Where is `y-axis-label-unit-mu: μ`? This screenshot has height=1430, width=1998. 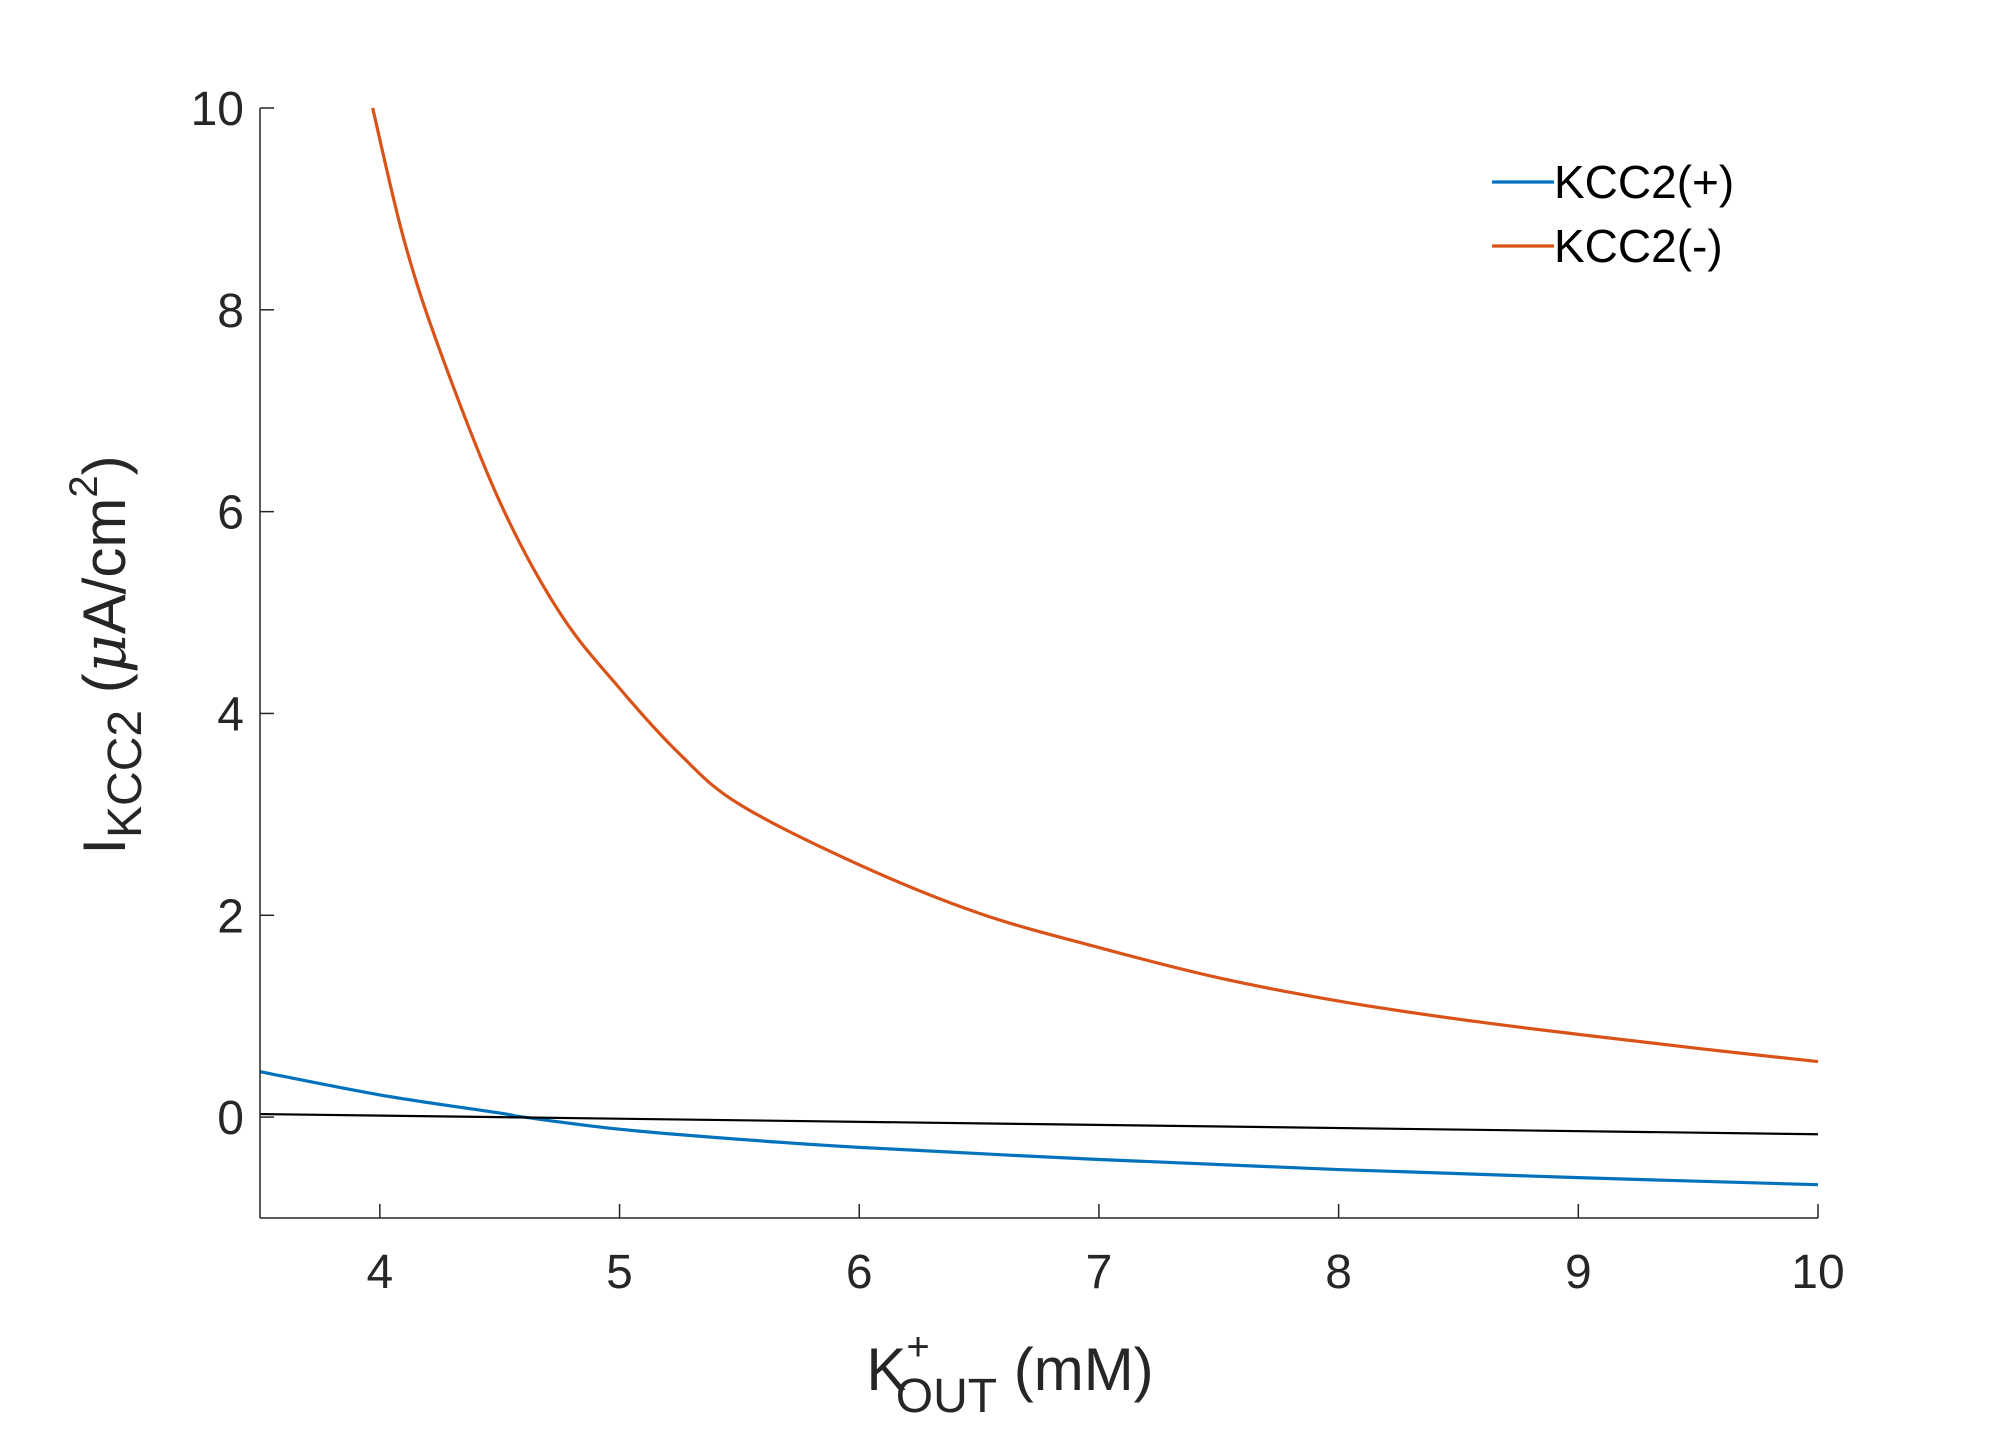 y-axis-label-unit-mu: μ is located at coordinates (105, 653).